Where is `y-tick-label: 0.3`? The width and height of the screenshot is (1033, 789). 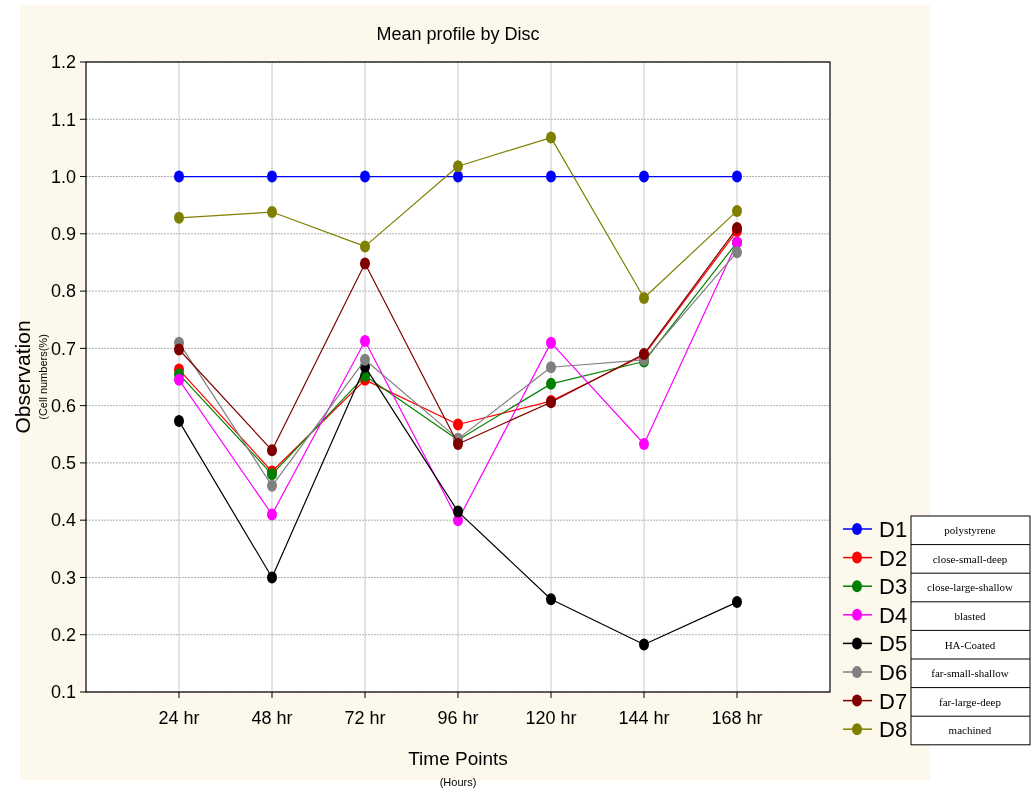 y-tick-label: 0.3 is located at coordinates (63, 577).